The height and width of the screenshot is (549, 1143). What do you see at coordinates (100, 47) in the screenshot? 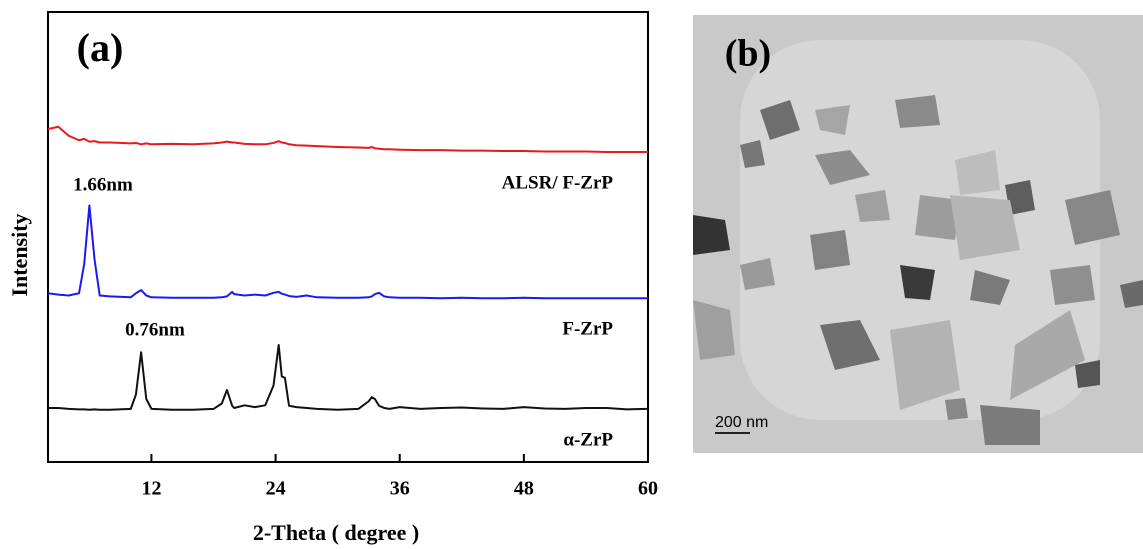
I see `panel-label: (a)` at bounding box center [100, 47].